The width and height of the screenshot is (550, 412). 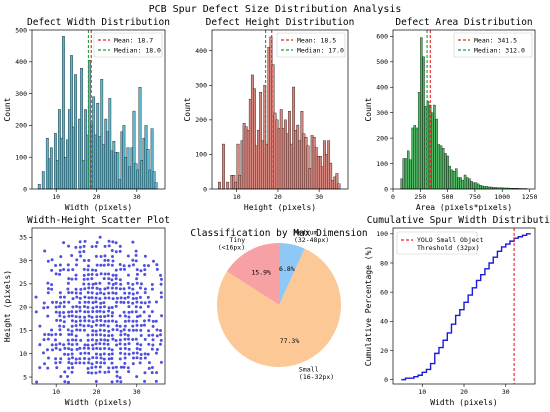 I want to click on y-tick-label: 20, so click(x=23, y=307).